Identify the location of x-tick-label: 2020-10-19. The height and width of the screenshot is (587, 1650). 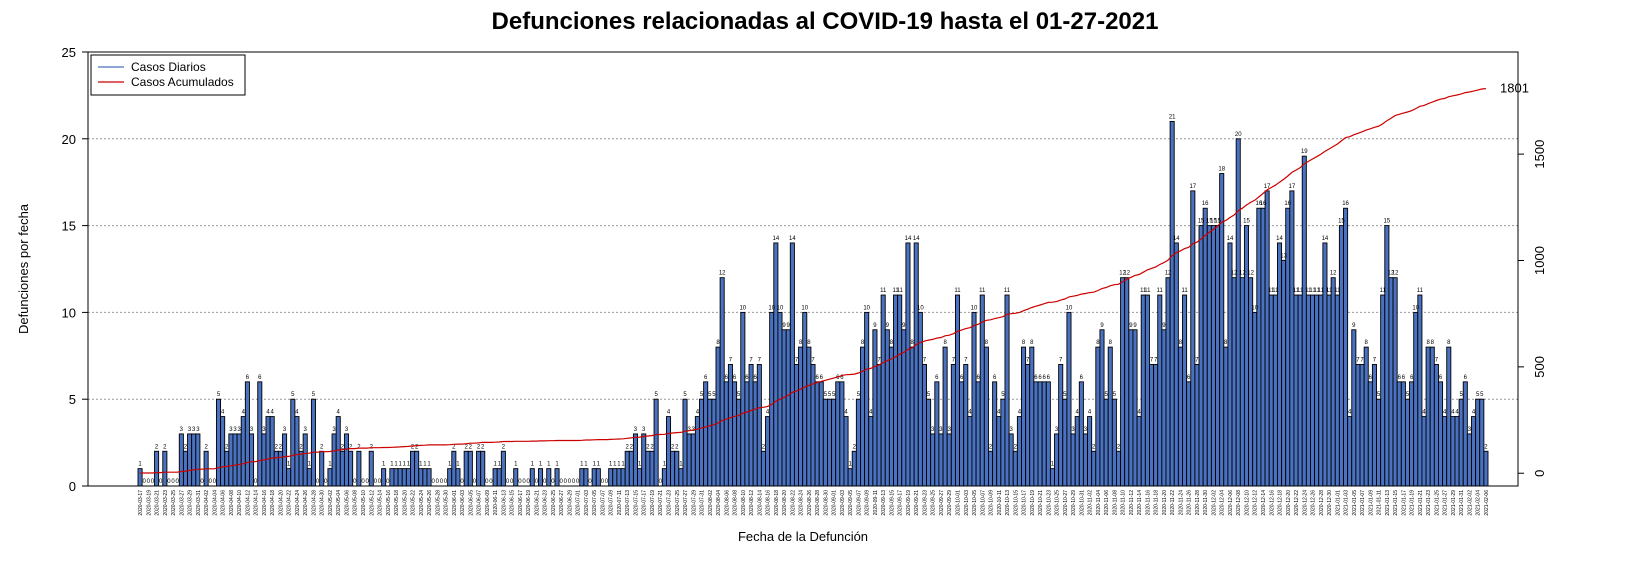
(1033, 503).